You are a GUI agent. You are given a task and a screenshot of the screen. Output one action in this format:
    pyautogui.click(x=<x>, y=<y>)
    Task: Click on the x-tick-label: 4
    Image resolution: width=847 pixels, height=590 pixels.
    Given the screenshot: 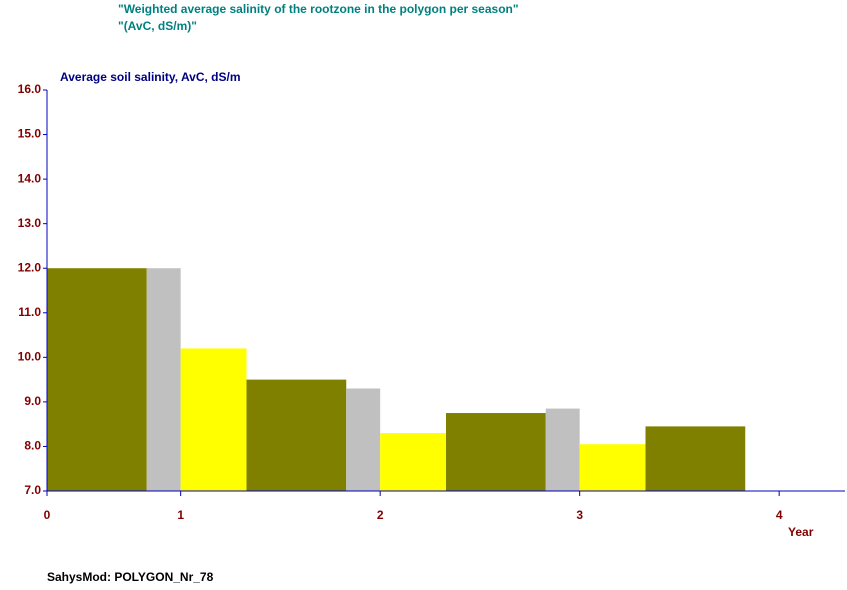 What is the action you would take?
    pyautogui.click(x=779, y=515)
    